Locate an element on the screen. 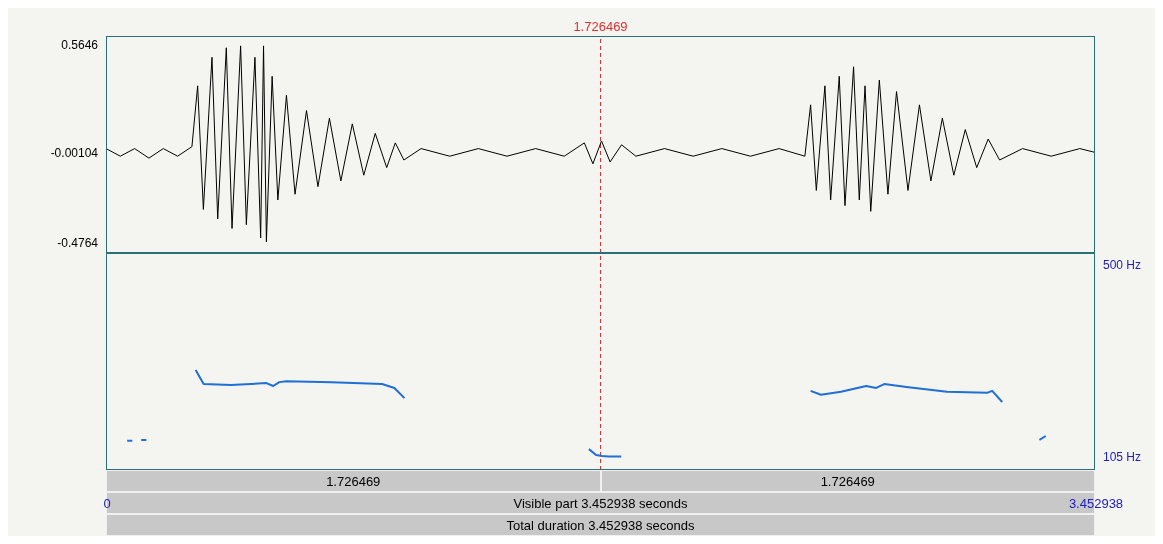 This screenshot has height=544, width=1163. text: Visible part 3.452938 seconds is located at coordinates (600, 503).